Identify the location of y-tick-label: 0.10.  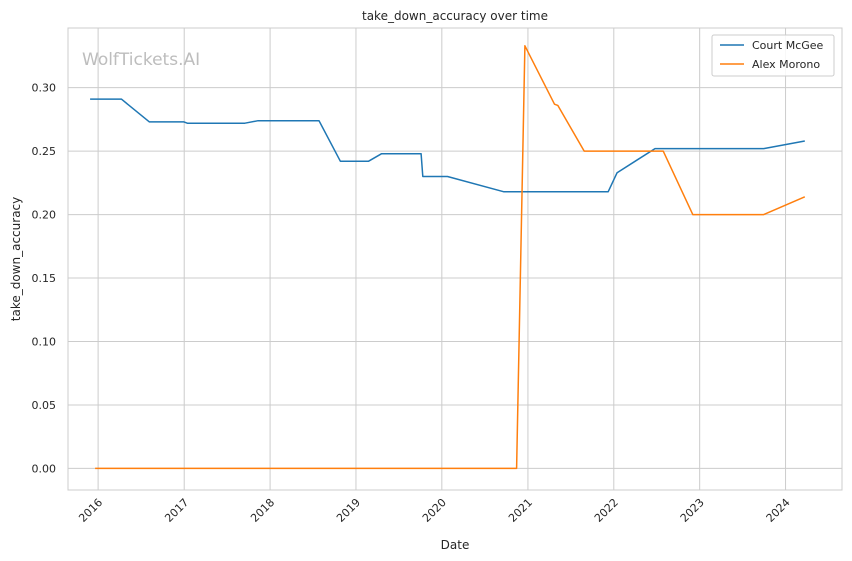
(44, 342).